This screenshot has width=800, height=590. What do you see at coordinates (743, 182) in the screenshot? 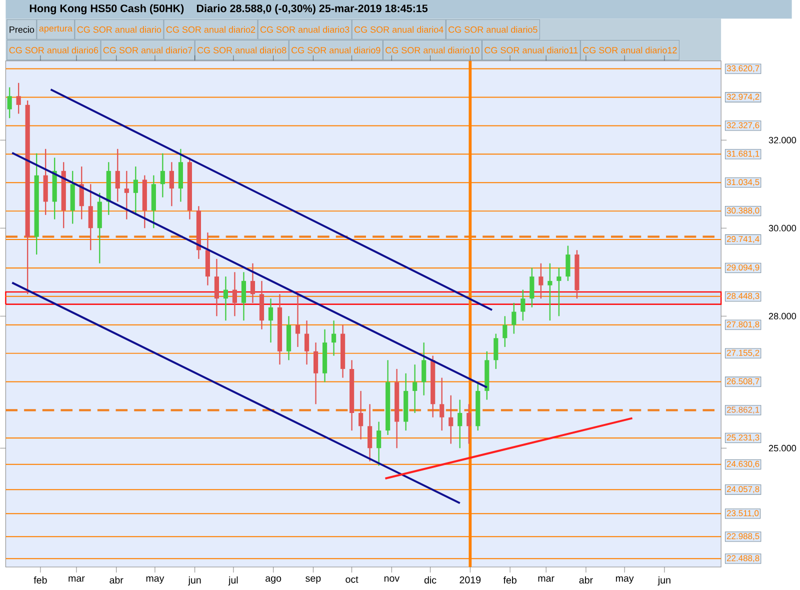
I see `ref-line-label: 31.034,5` at bounding box center [743, 182].